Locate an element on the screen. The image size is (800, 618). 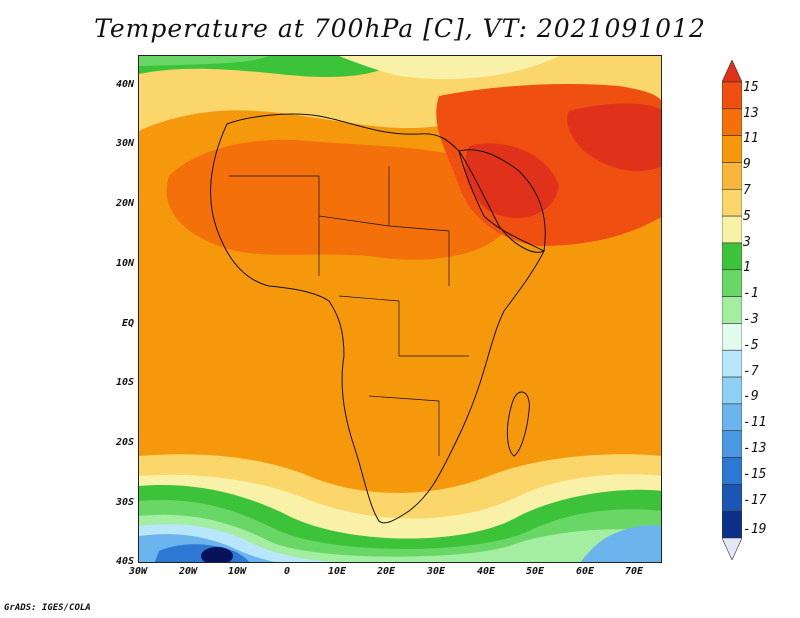
y-tick-label: 20S is located at coordinates (124, 442).